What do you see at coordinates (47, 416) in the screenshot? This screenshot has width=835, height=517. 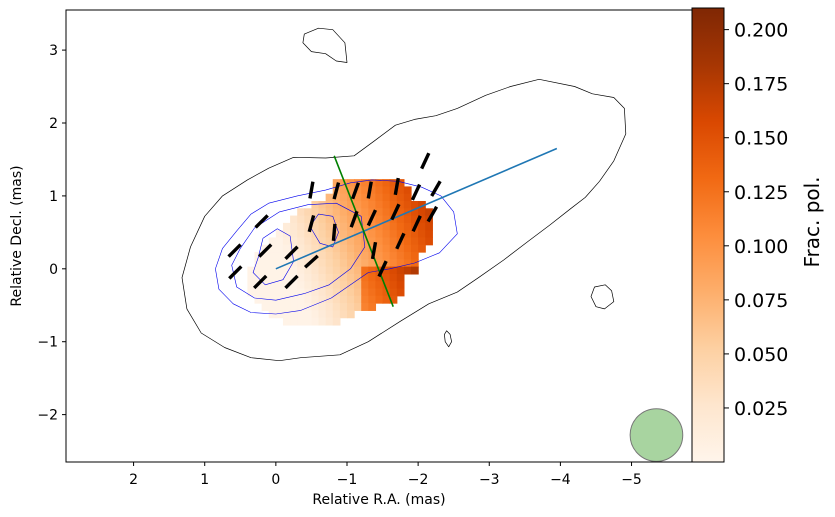 I see `y-tick-label: −2` at bounding box center [47, 416].